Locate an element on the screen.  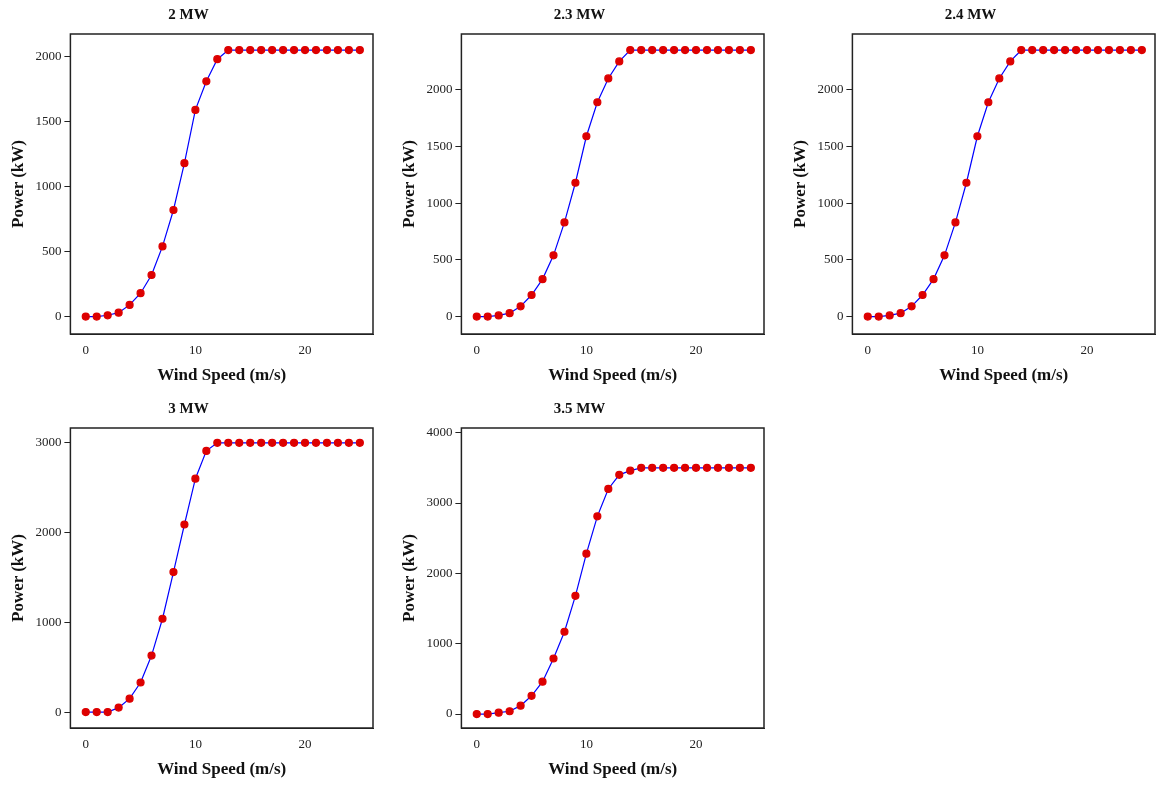
chart-title: 2.3 MW is located at coordinates (579, 13).